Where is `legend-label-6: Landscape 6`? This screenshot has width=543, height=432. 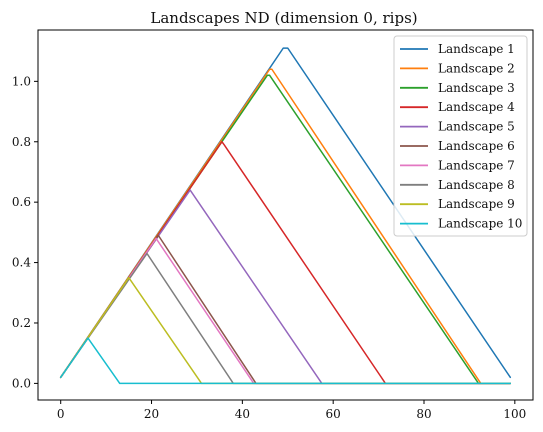
legend-label-6: Landscape 6 is located at coordinates (476, 146).